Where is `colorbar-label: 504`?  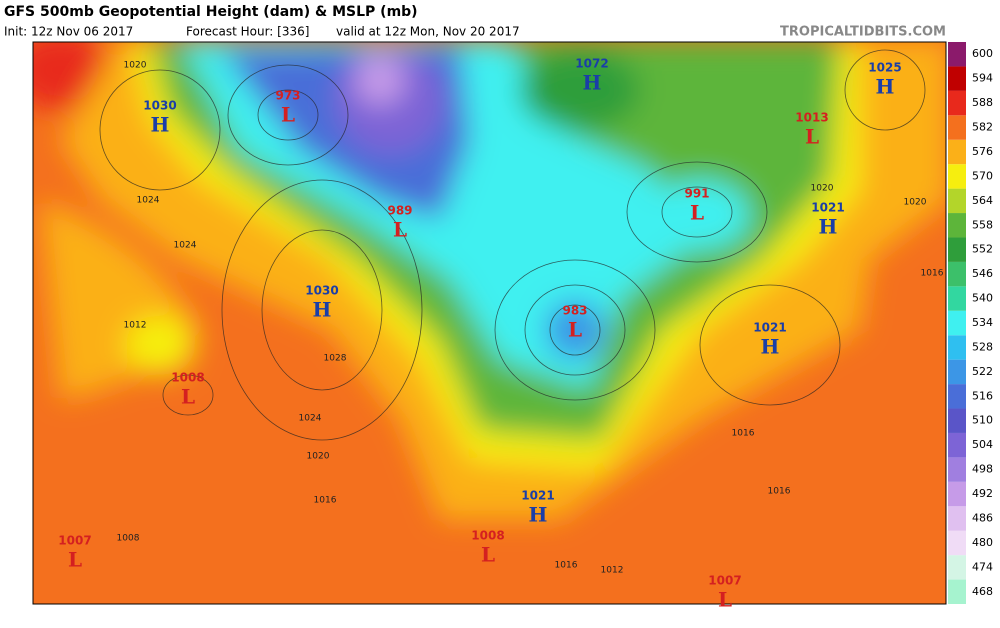 colorbar-label: 504 is located at coordinates (982, 444).